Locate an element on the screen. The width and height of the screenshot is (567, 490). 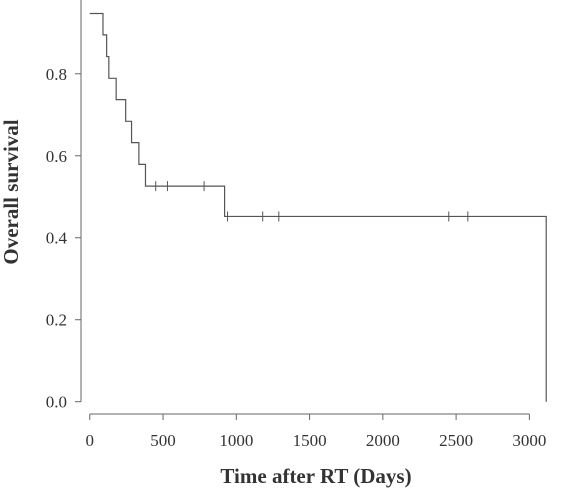
x-tick-label: 1500 is located at coordinates (310, 440).